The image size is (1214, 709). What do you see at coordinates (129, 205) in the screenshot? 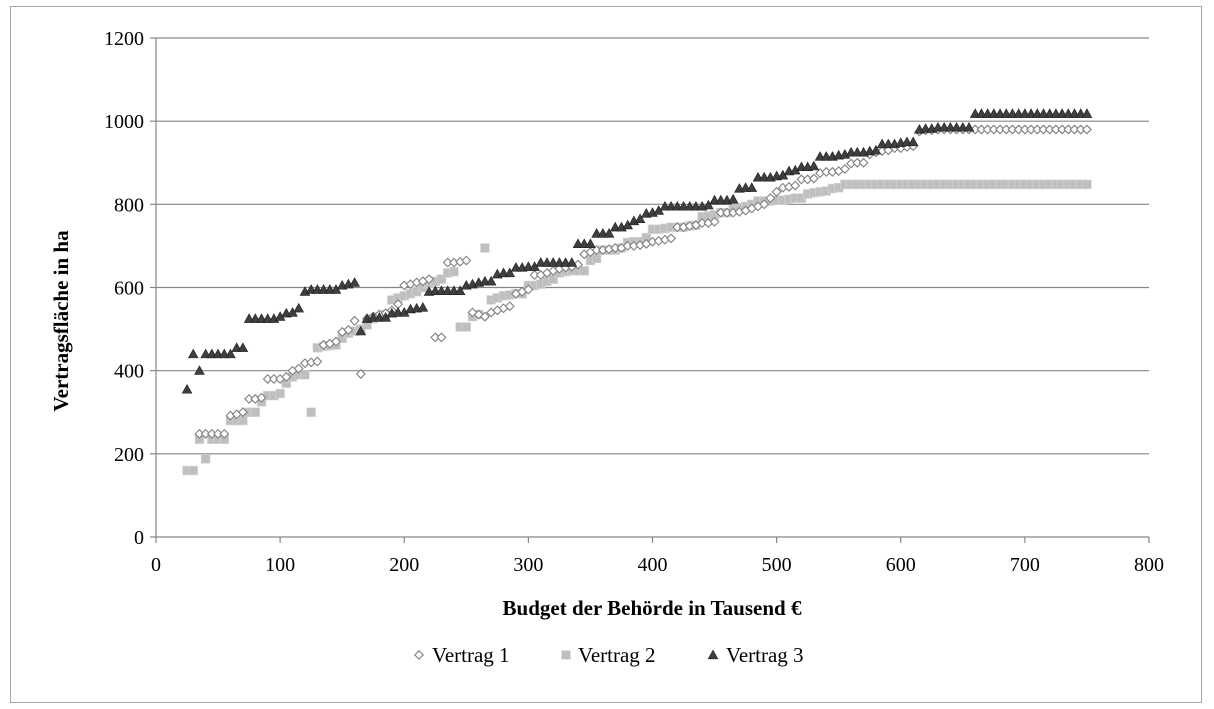
I see `y-tick-label: 800` at bounding box center [129, 205].